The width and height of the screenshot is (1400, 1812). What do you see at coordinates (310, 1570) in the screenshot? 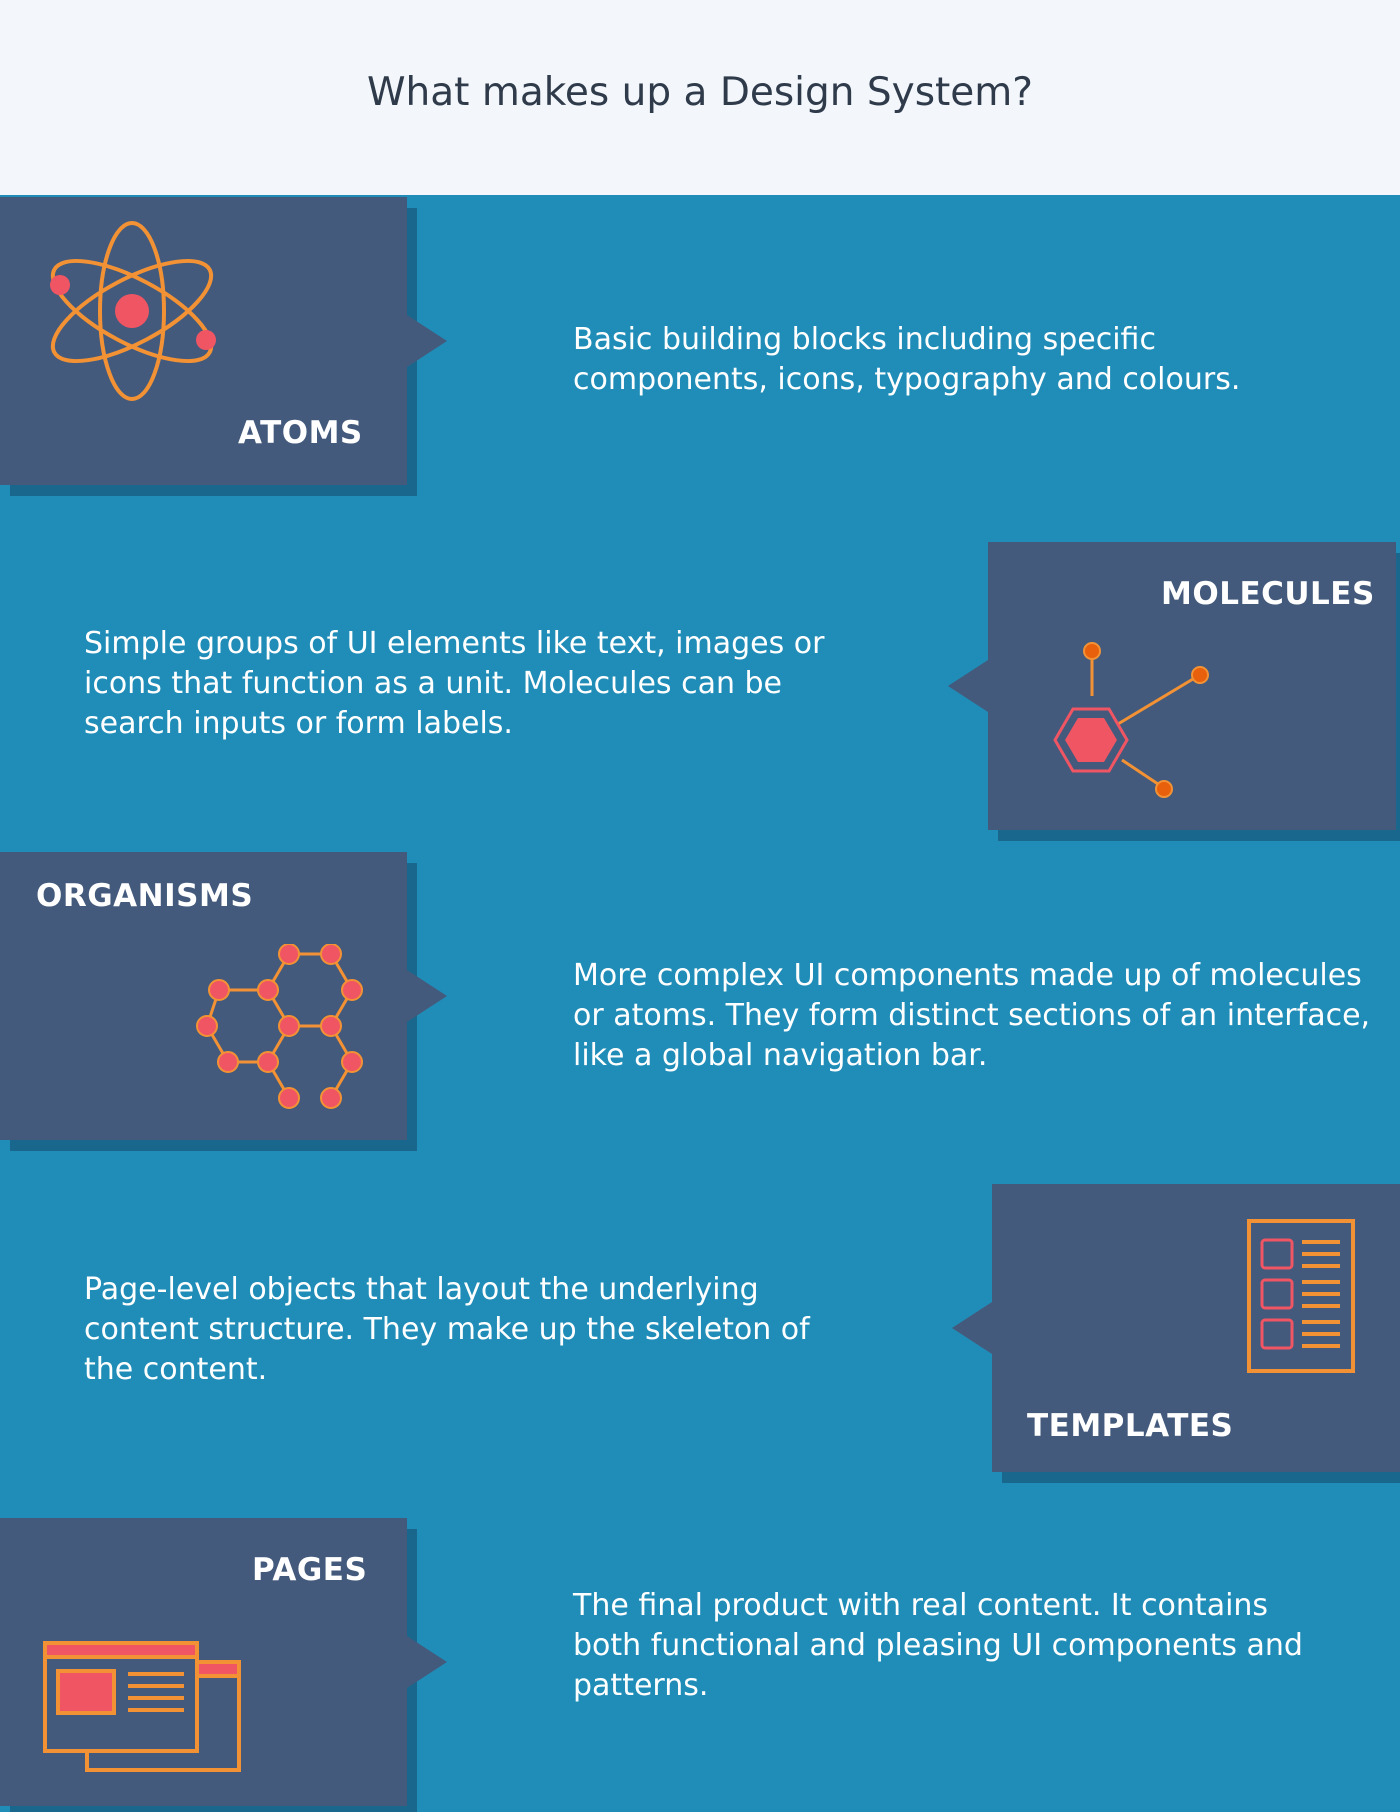
I see `section-label-pages: PAGES` at bounding box center [310, 1570].